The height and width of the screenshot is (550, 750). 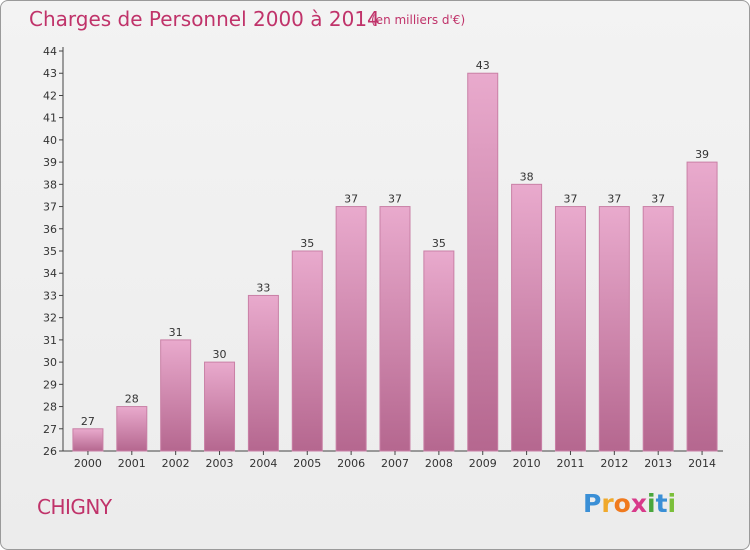 I want to click on y-tick-label: 34, so click(x=50, y=273).